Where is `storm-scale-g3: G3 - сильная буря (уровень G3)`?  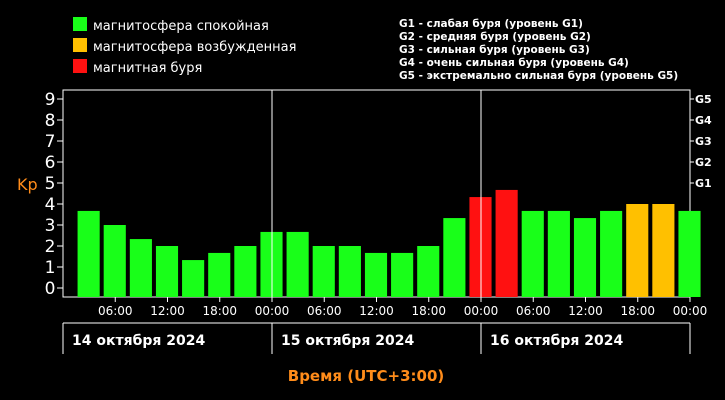 storm-scale-g3: G3 - сильная буря (уровень G3) is located at coordinates (494, 50).